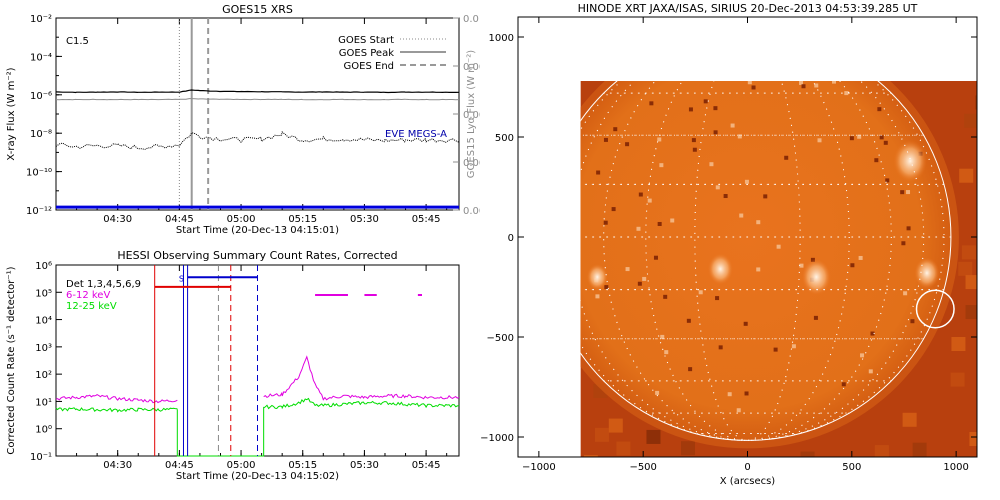  I want to click on xrt-y-tick-label: −500, so click(500, 338).